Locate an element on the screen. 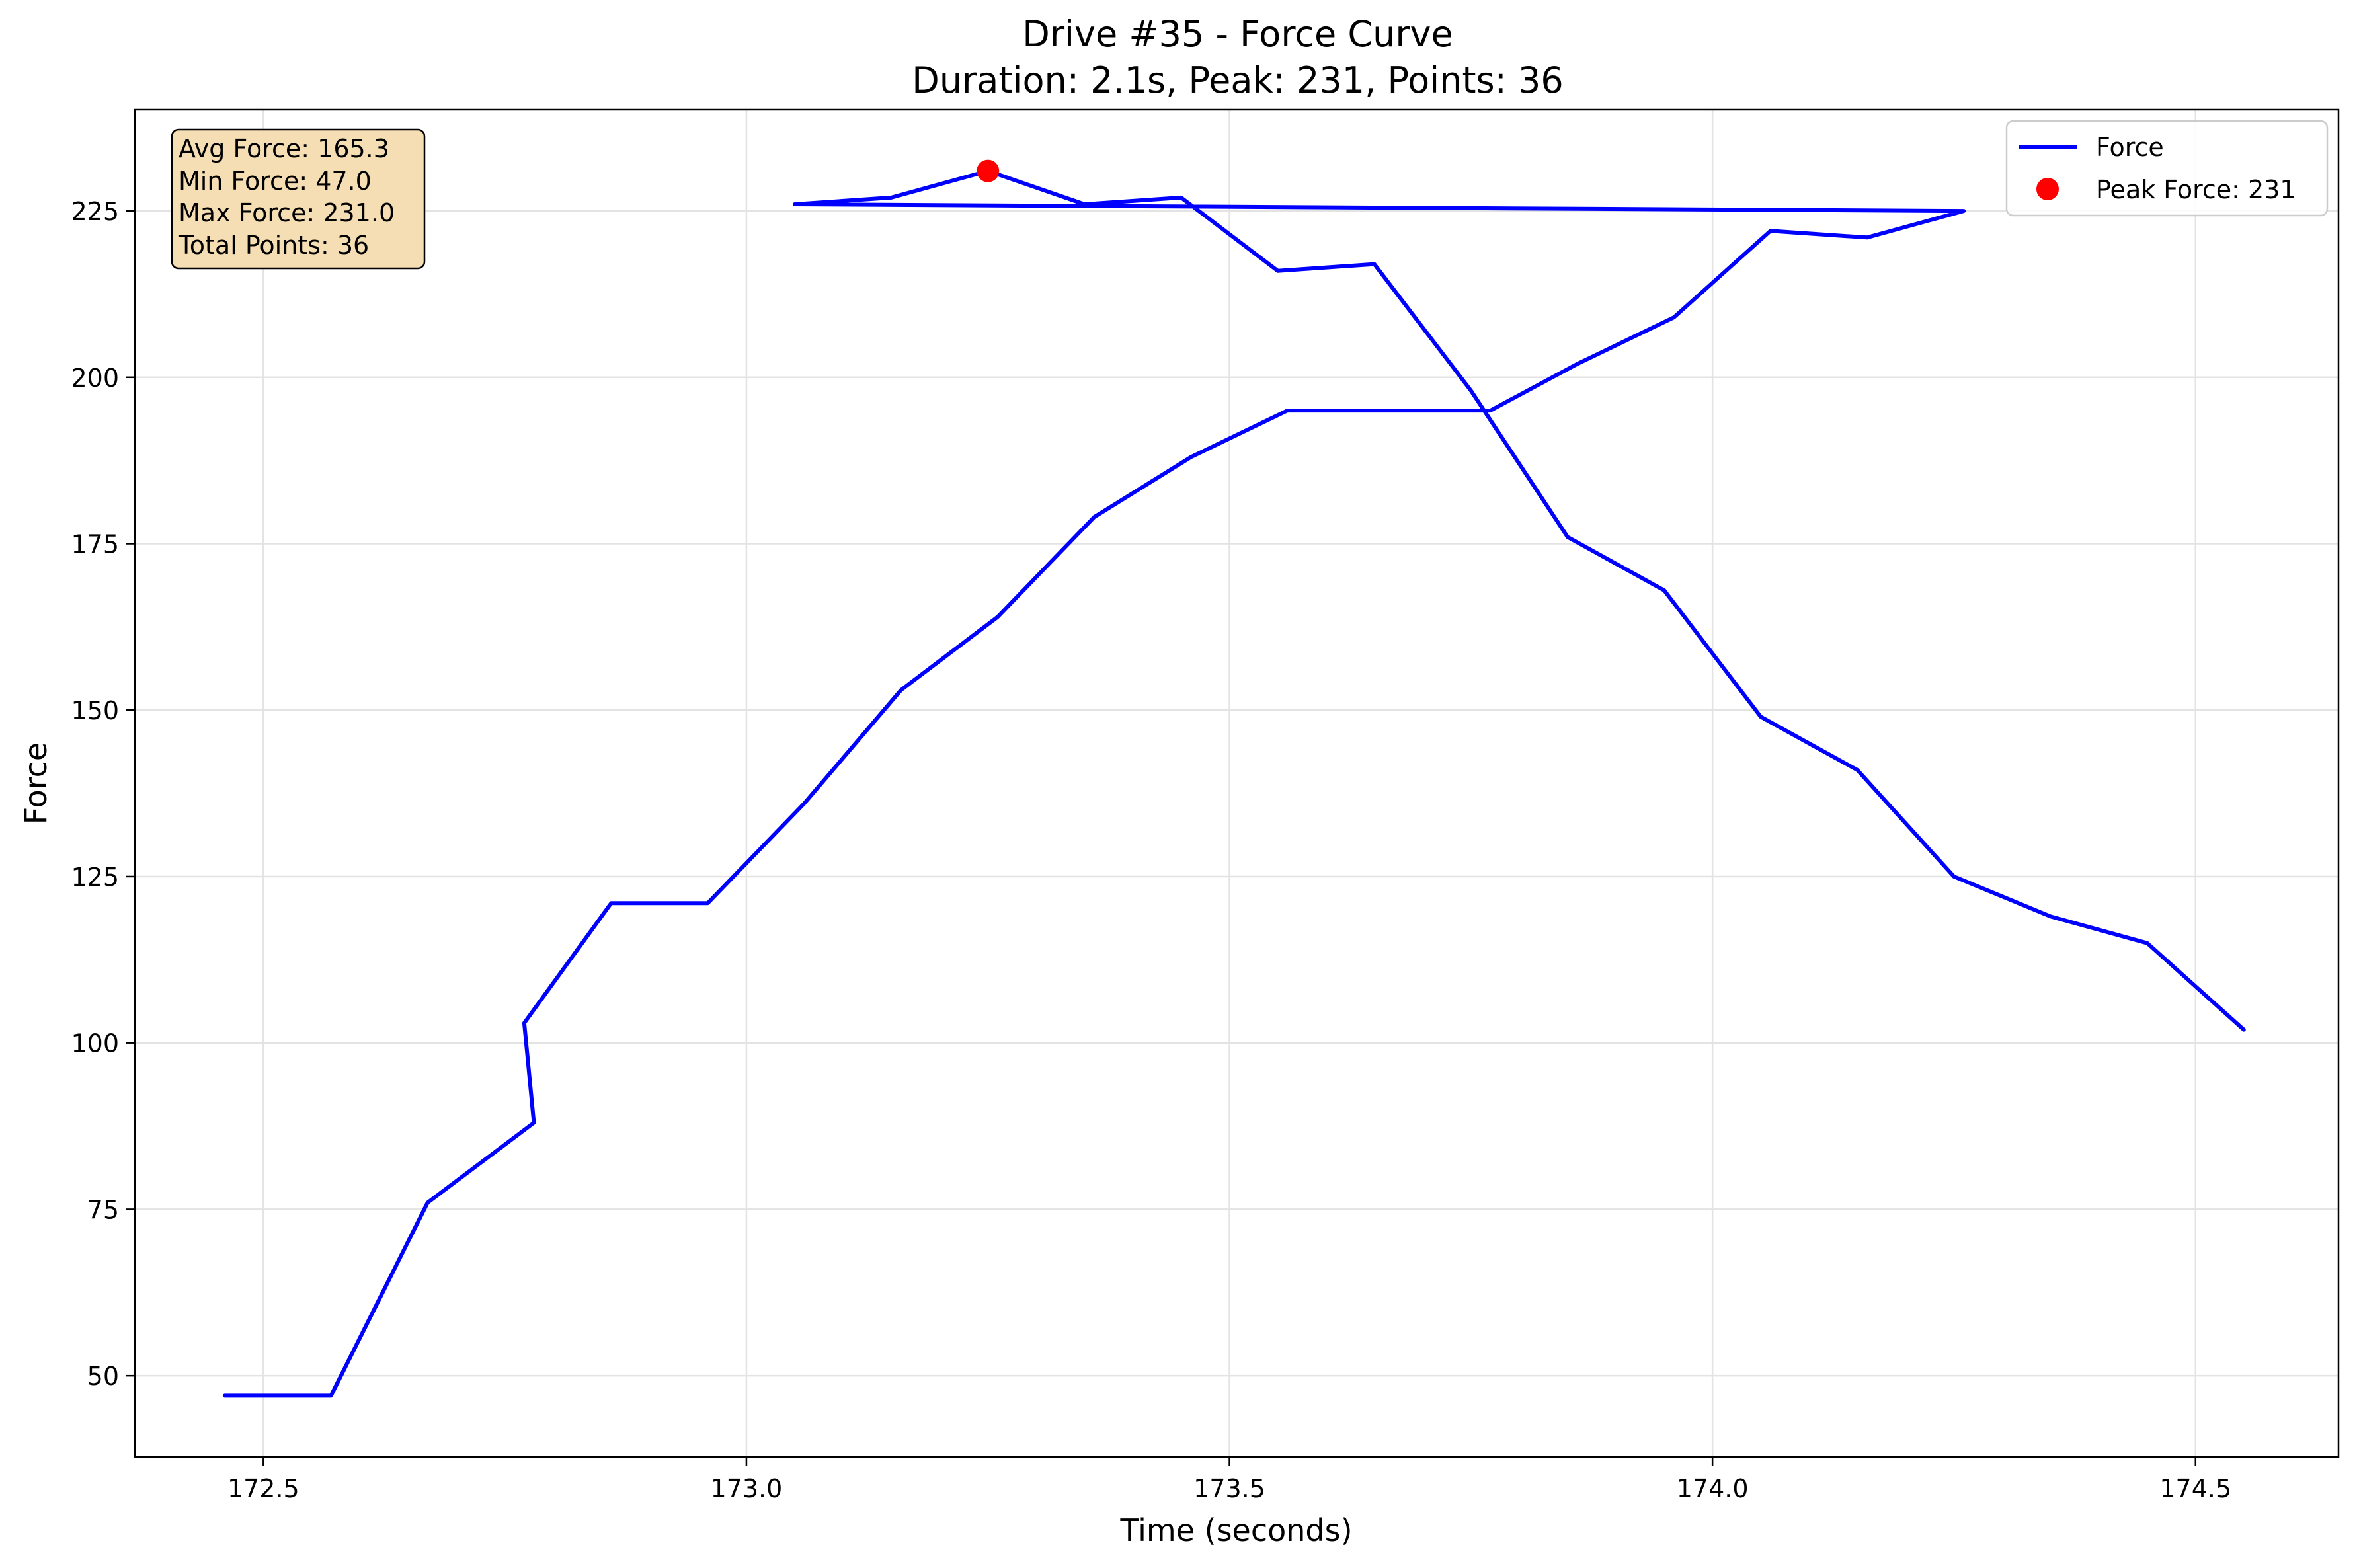 This screenshot has width=2359, height=1568. peak-force-marker is located at coordinates (988, 170).